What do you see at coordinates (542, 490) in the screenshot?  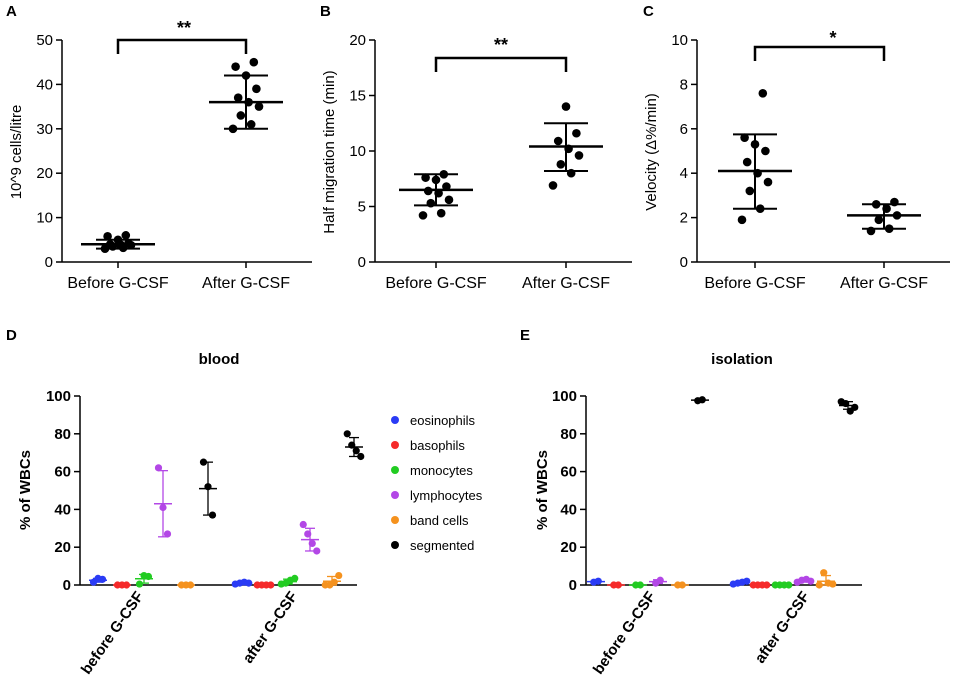 I see `panel-e-y-label: % of WBCs` at bounding box center [542, 490].